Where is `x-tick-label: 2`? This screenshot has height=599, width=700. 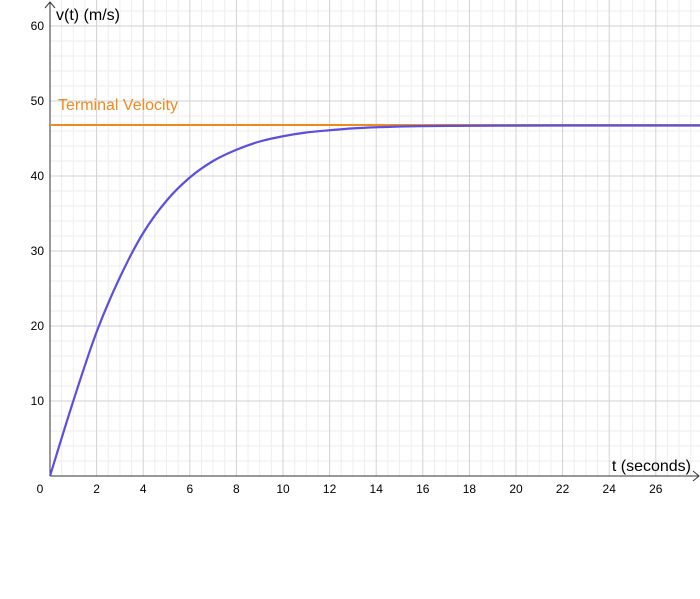
x-tick-label: 2 is located at coordinates (96, 489).